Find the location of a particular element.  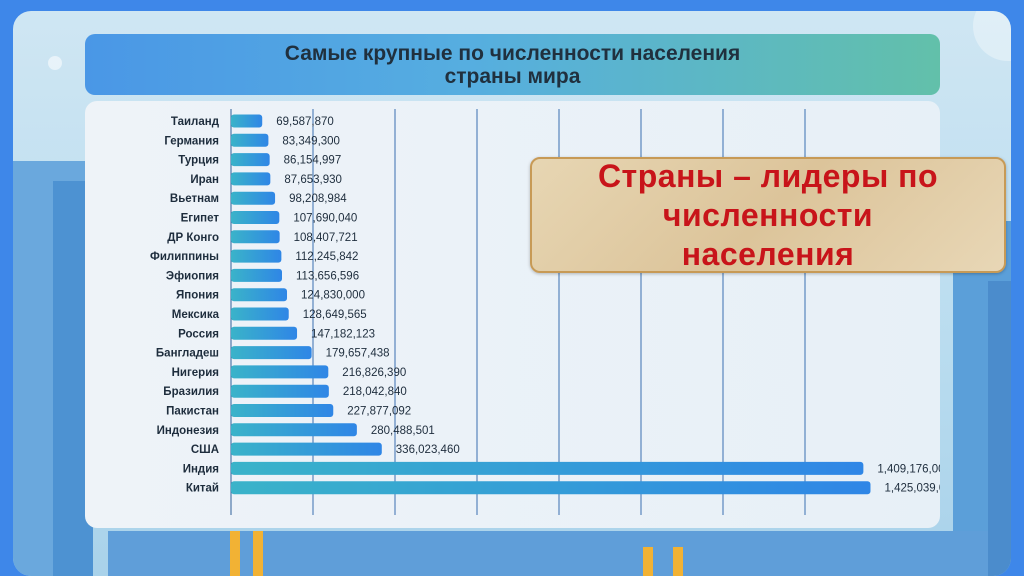

category-label: Таиланд is located at coordinates (195, 122).